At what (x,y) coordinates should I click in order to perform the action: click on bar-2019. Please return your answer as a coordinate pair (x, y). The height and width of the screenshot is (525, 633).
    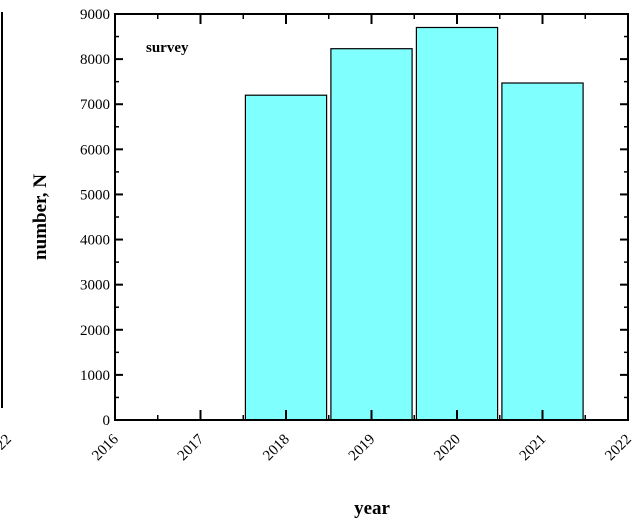
    Looking at the image, I should click on (371, 234).